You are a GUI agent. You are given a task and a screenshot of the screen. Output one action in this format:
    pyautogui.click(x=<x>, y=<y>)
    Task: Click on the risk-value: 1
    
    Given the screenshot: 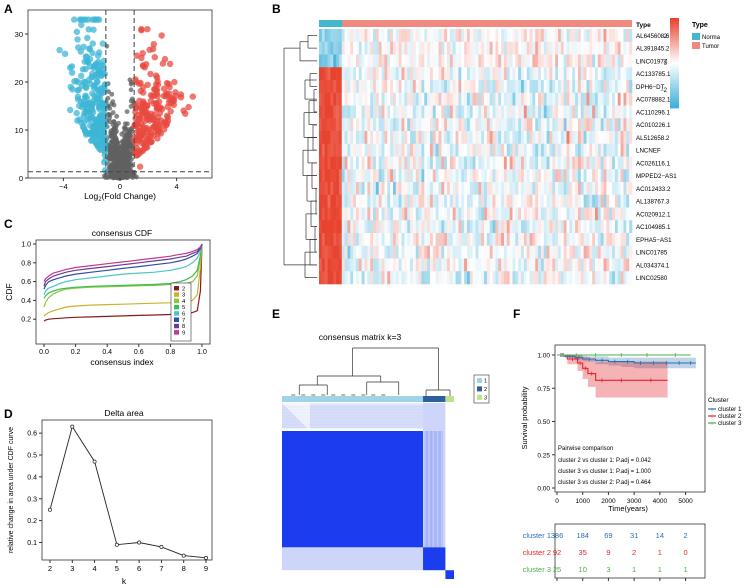 What is the action you would take?
    pyautogui.click(x=634, y=569)
    